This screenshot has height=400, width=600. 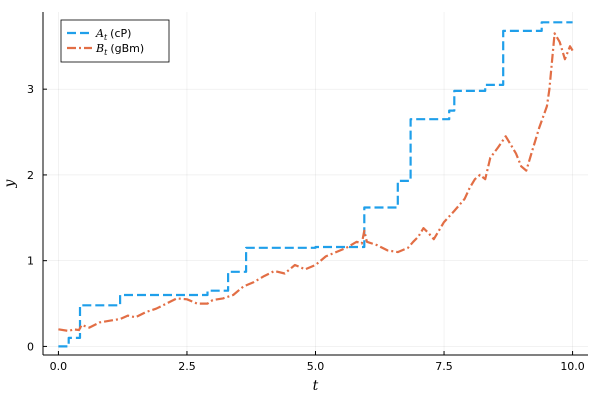 I want to click on legend-entry: Bt (gBm), so click(x=119, y=49).